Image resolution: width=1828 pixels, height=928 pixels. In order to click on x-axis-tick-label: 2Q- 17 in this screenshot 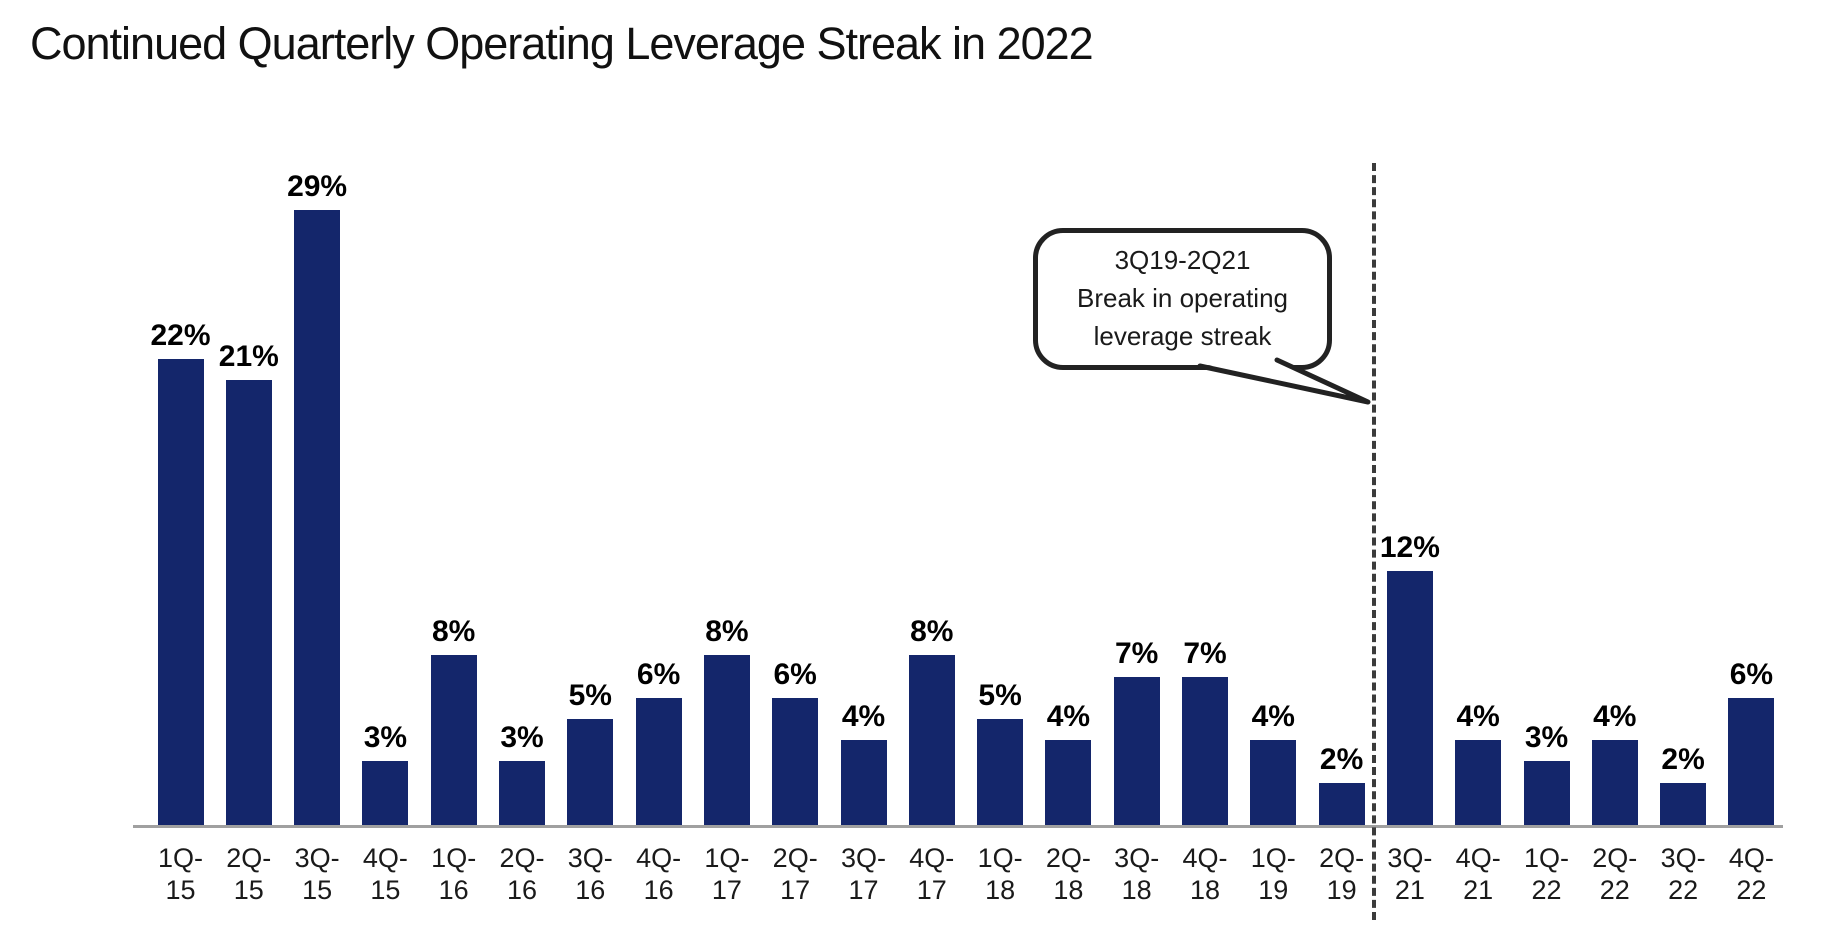, I will do `click(795, 875)`.